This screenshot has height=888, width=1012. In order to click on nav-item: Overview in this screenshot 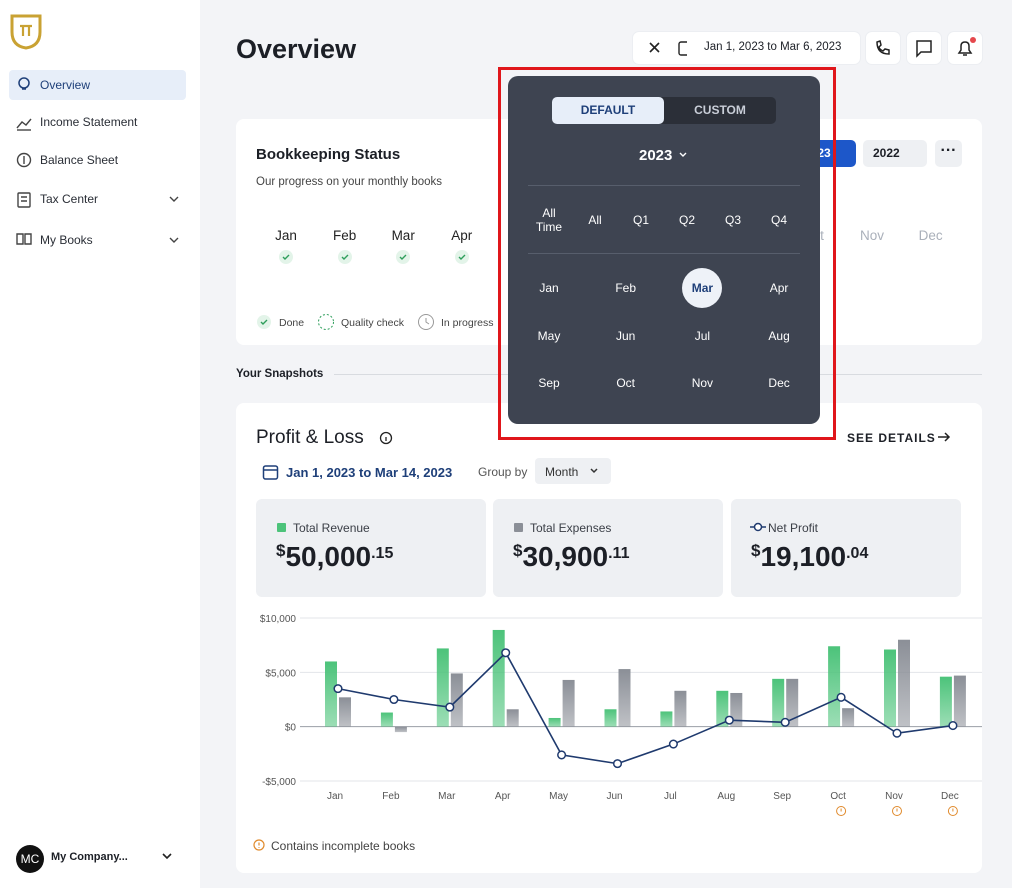, I will do `click(97, 85)`.